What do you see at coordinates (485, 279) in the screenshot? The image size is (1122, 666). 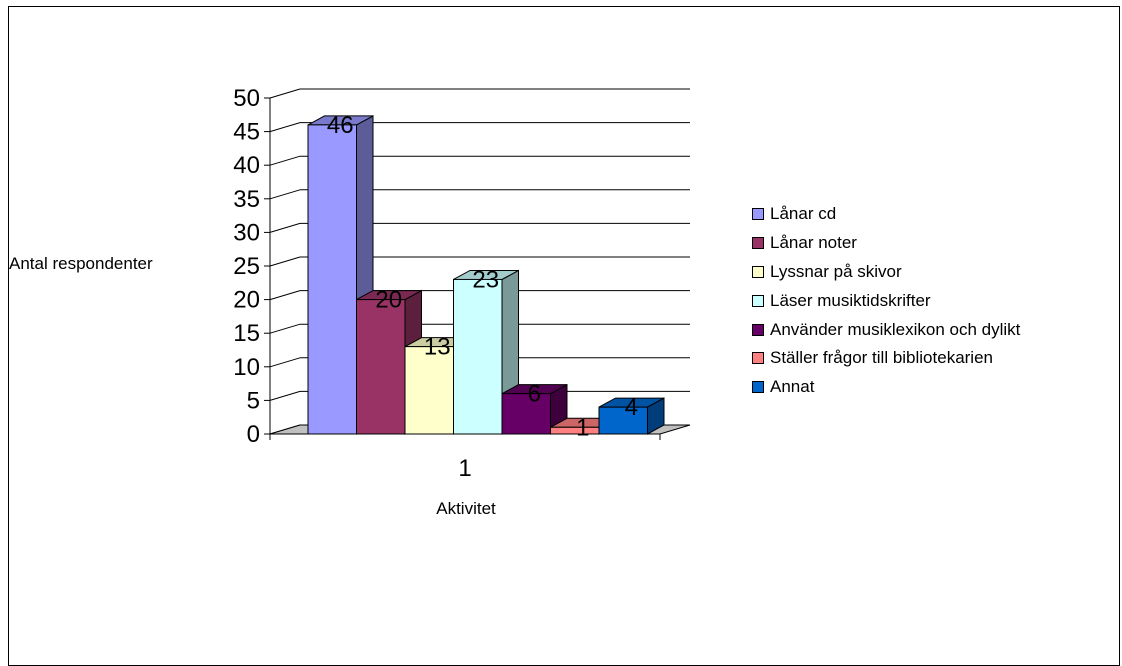 I see `data-label: 23` at bounding box center [485, 279].